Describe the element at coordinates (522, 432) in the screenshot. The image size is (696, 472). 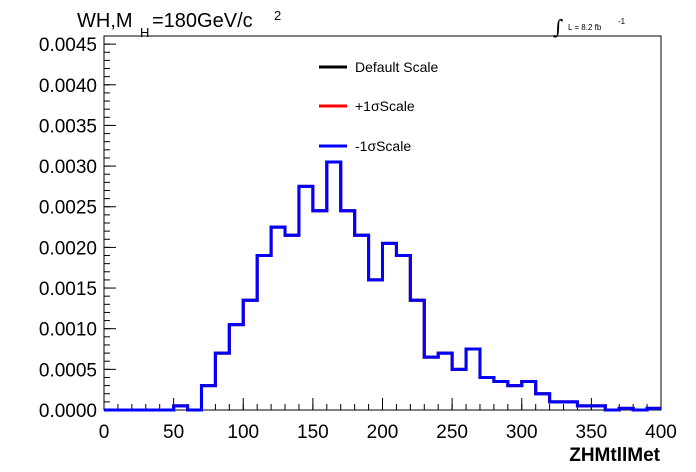
I see `x-tick-label: 300` at that location.